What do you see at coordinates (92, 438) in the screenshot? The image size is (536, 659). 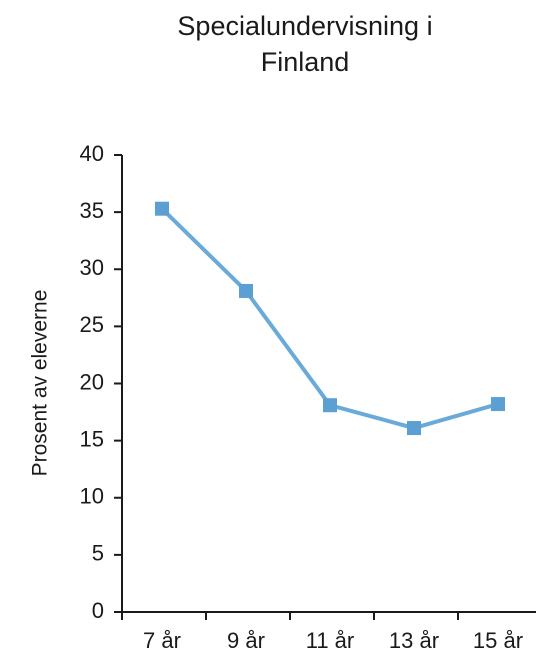 I see `y-tick-label: 15` at bounding box center [92, 438].